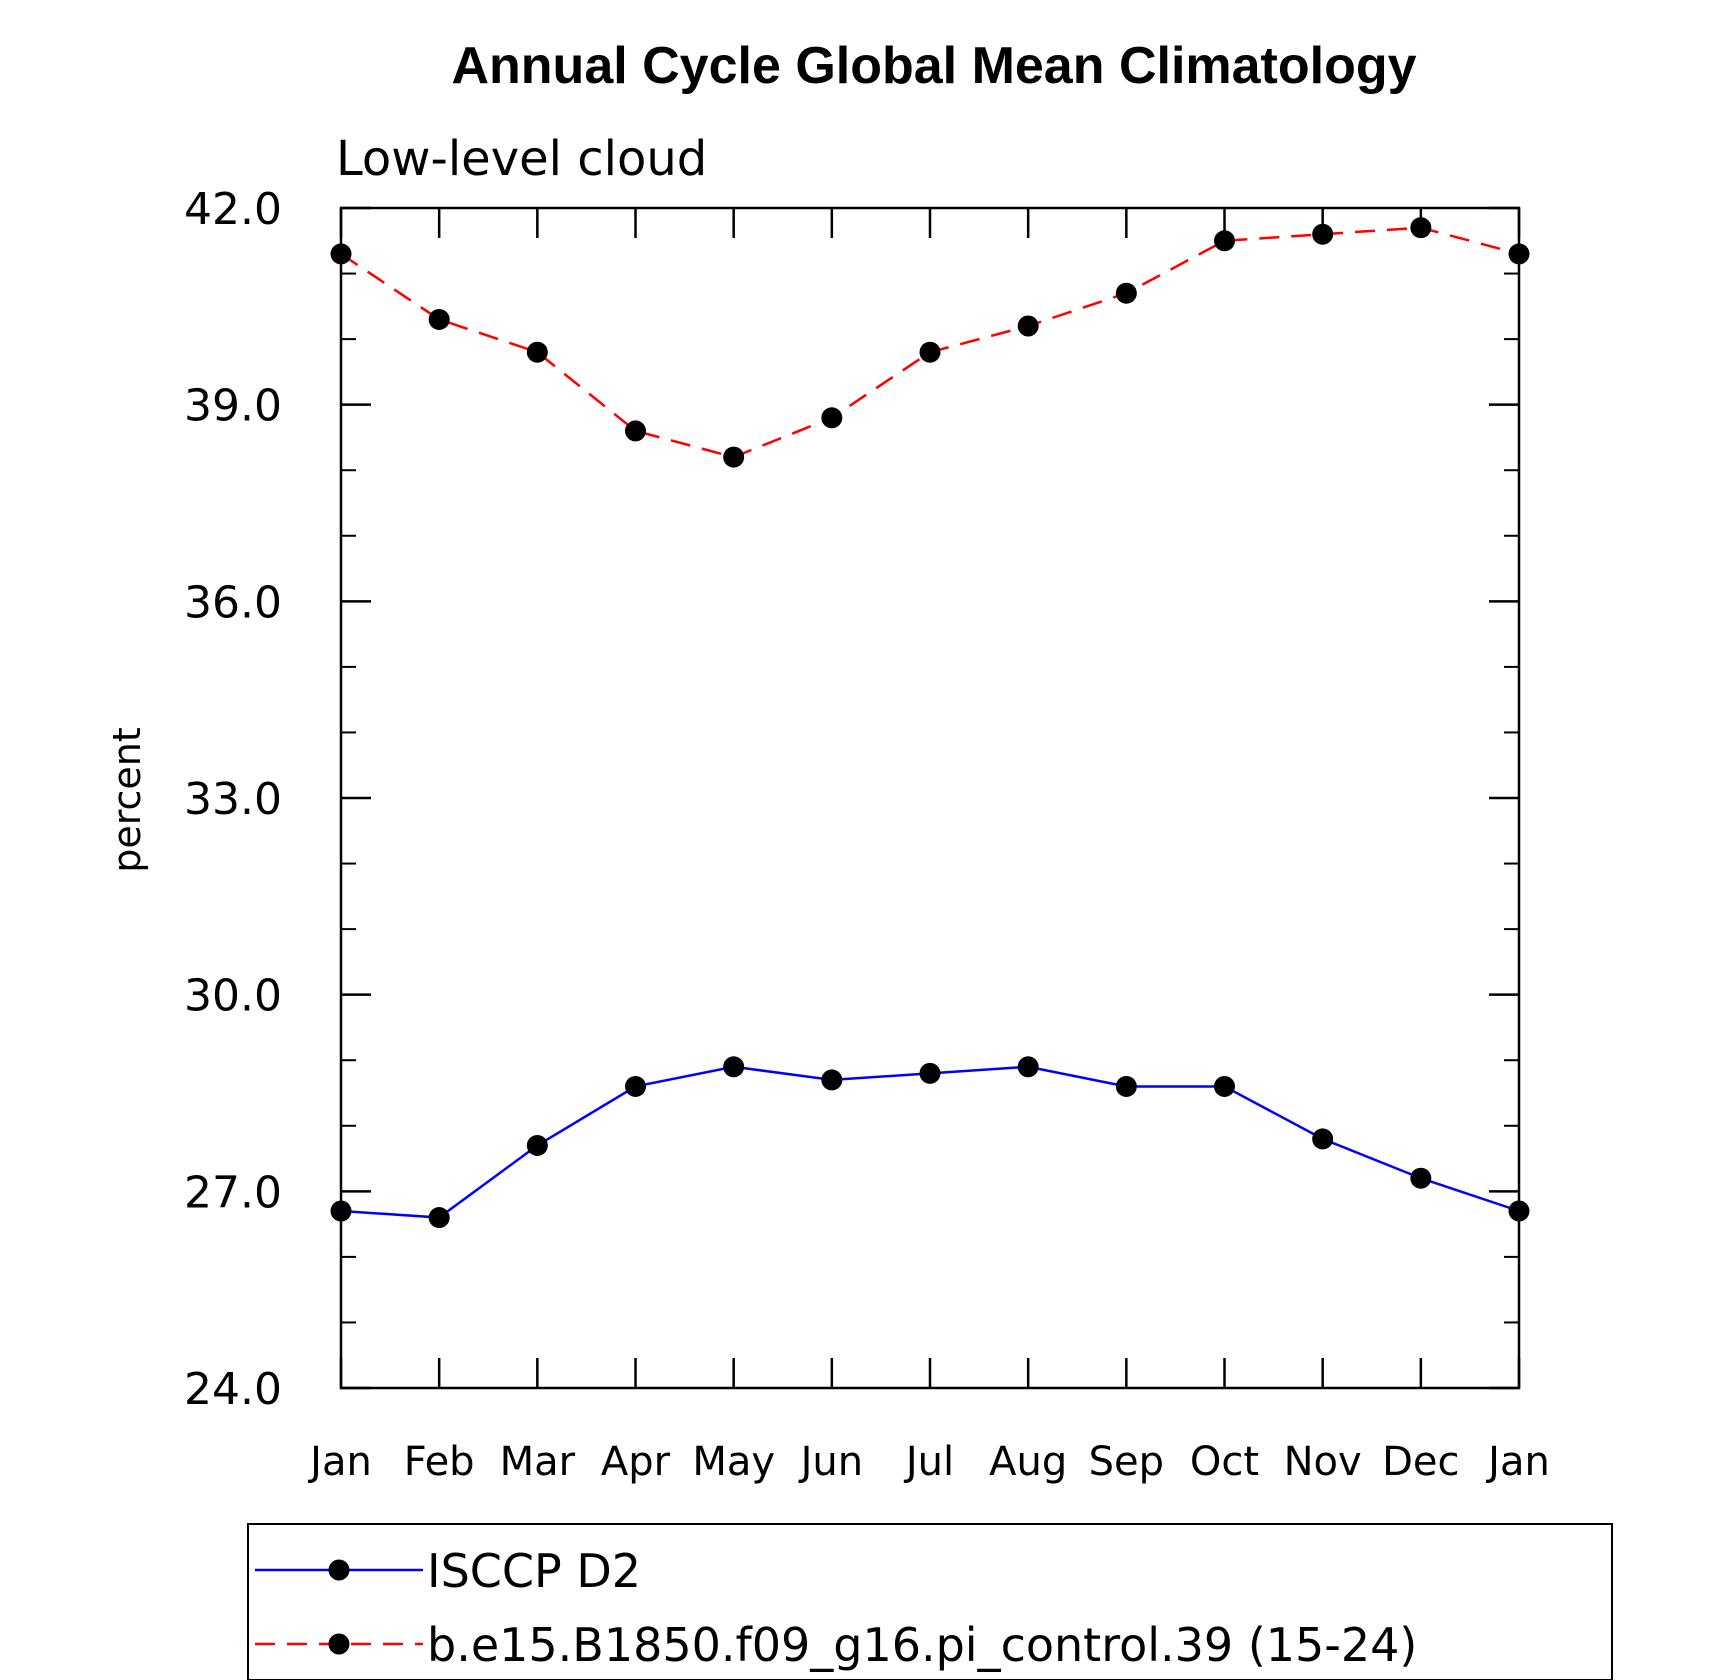 The image size is (1710, 1680). I want to click on x-tick-label: Aug, so click(1028, 1462).